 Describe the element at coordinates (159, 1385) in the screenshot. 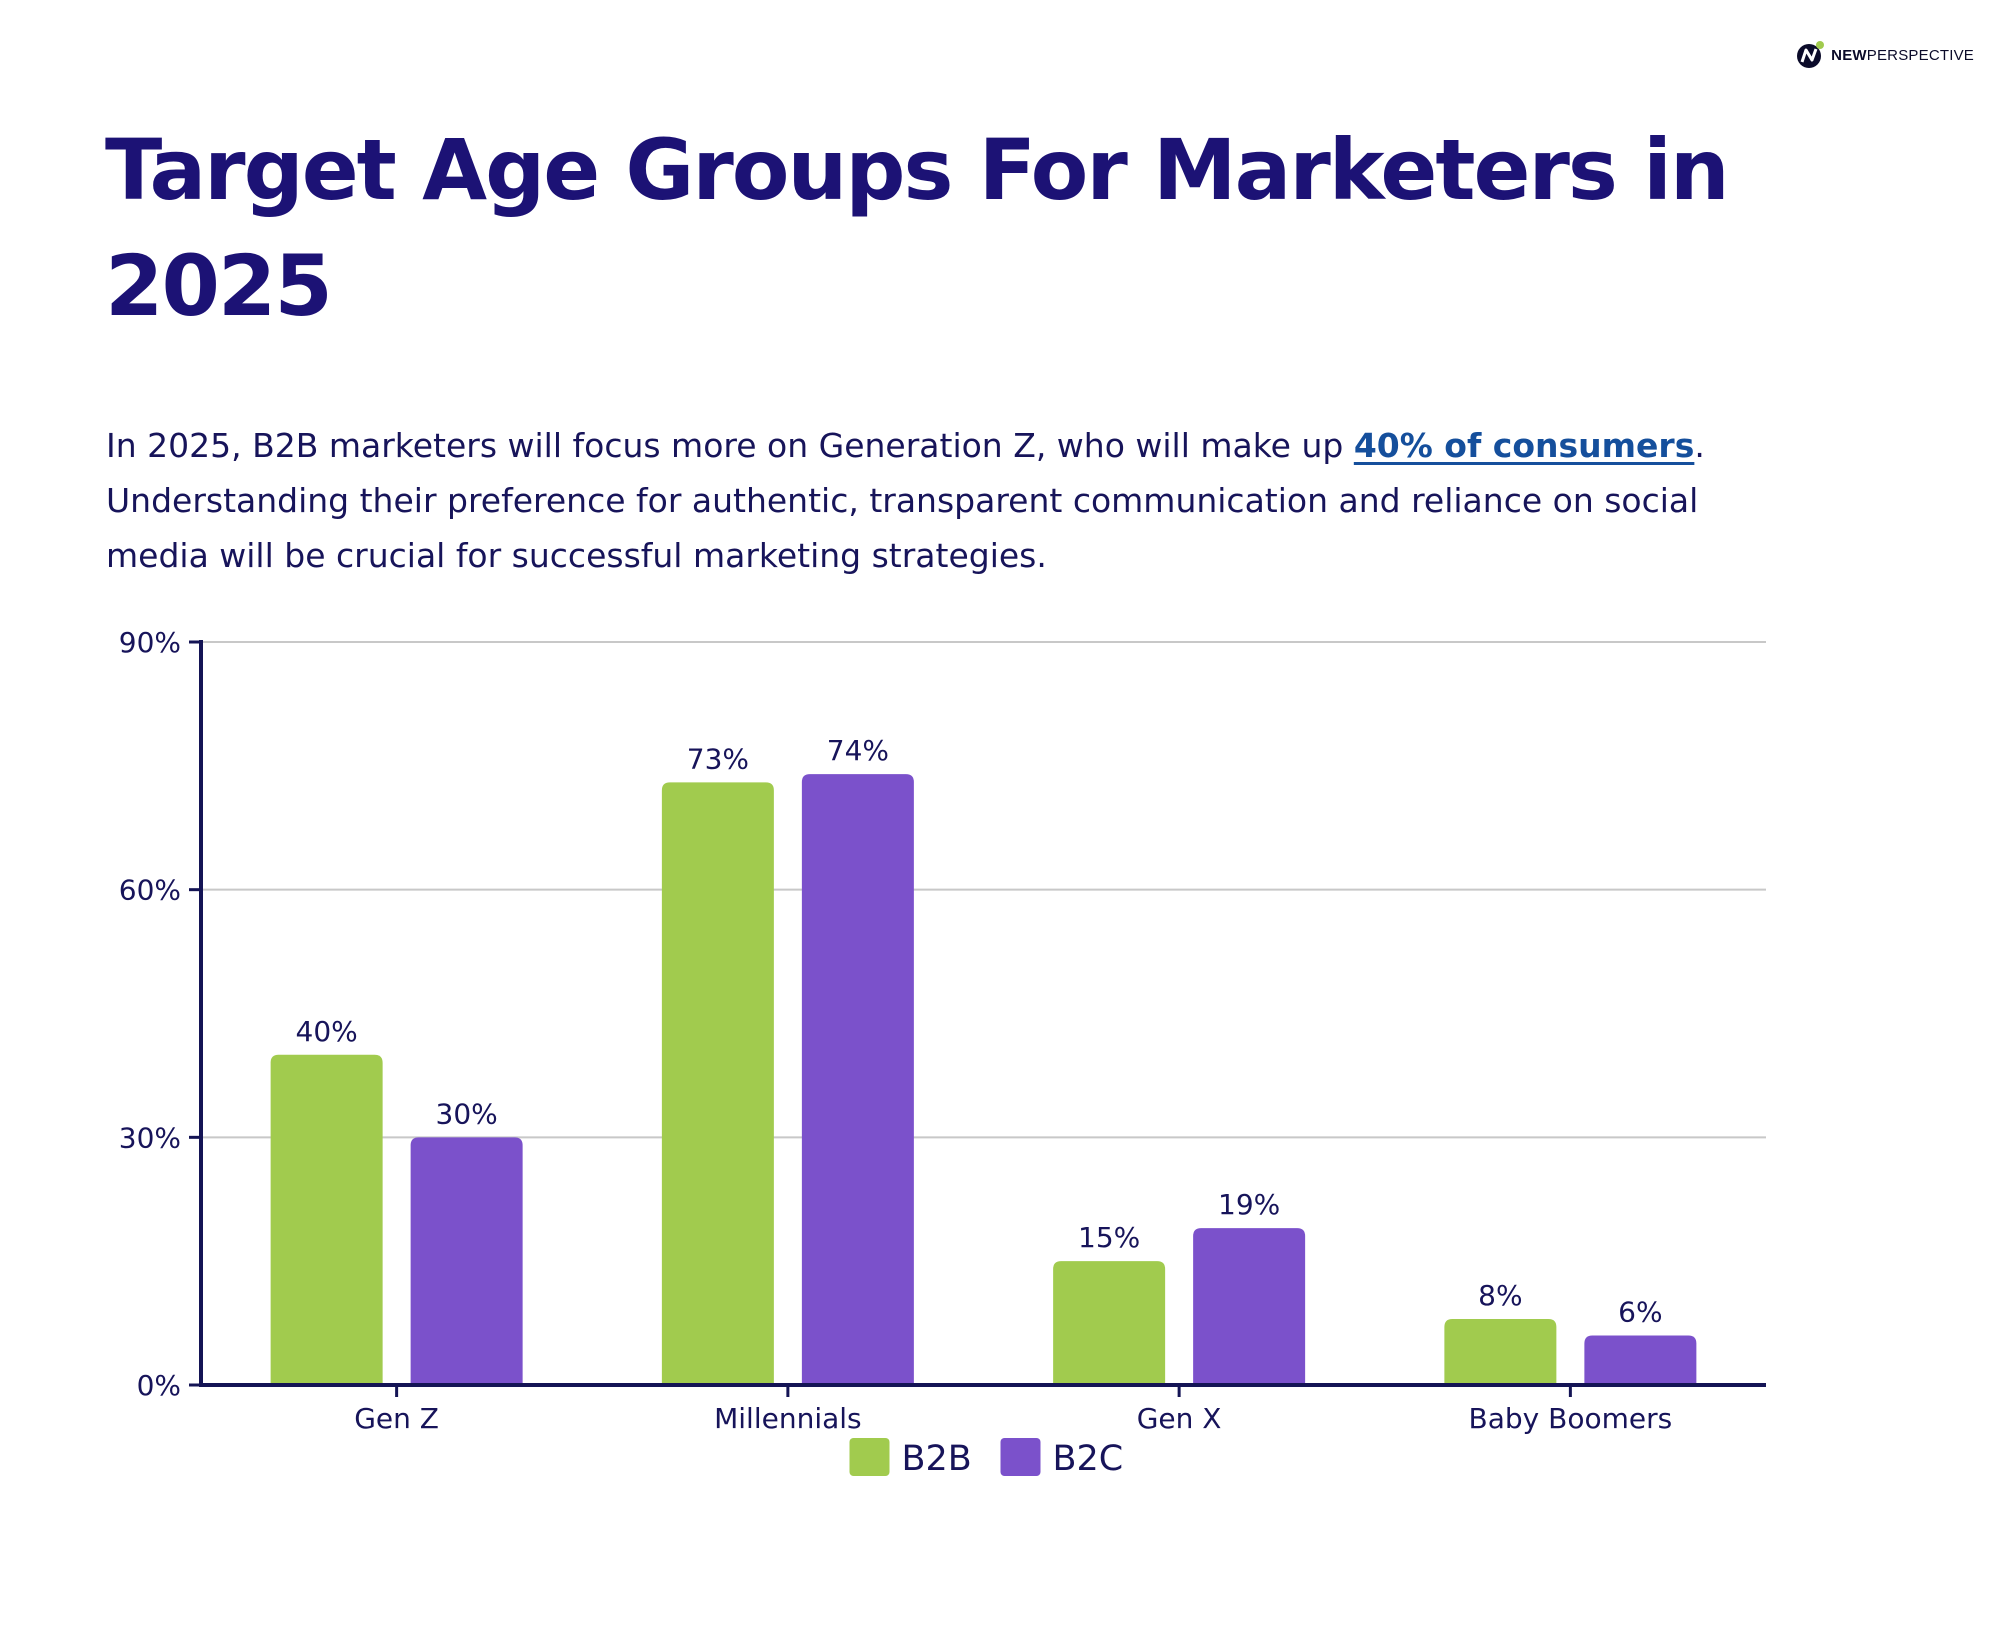

I see `y-tick-label: 0%` at that location.